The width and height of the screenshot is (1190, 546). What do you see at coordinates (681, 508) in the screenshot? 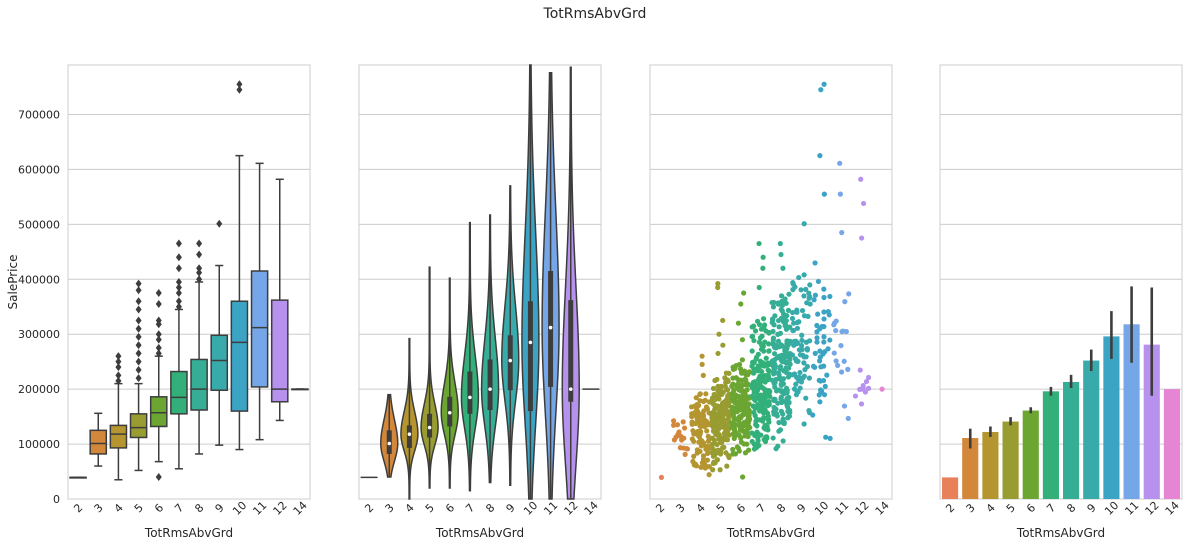
I see `x-tick-label: 3` at bounding box center [681, 508].